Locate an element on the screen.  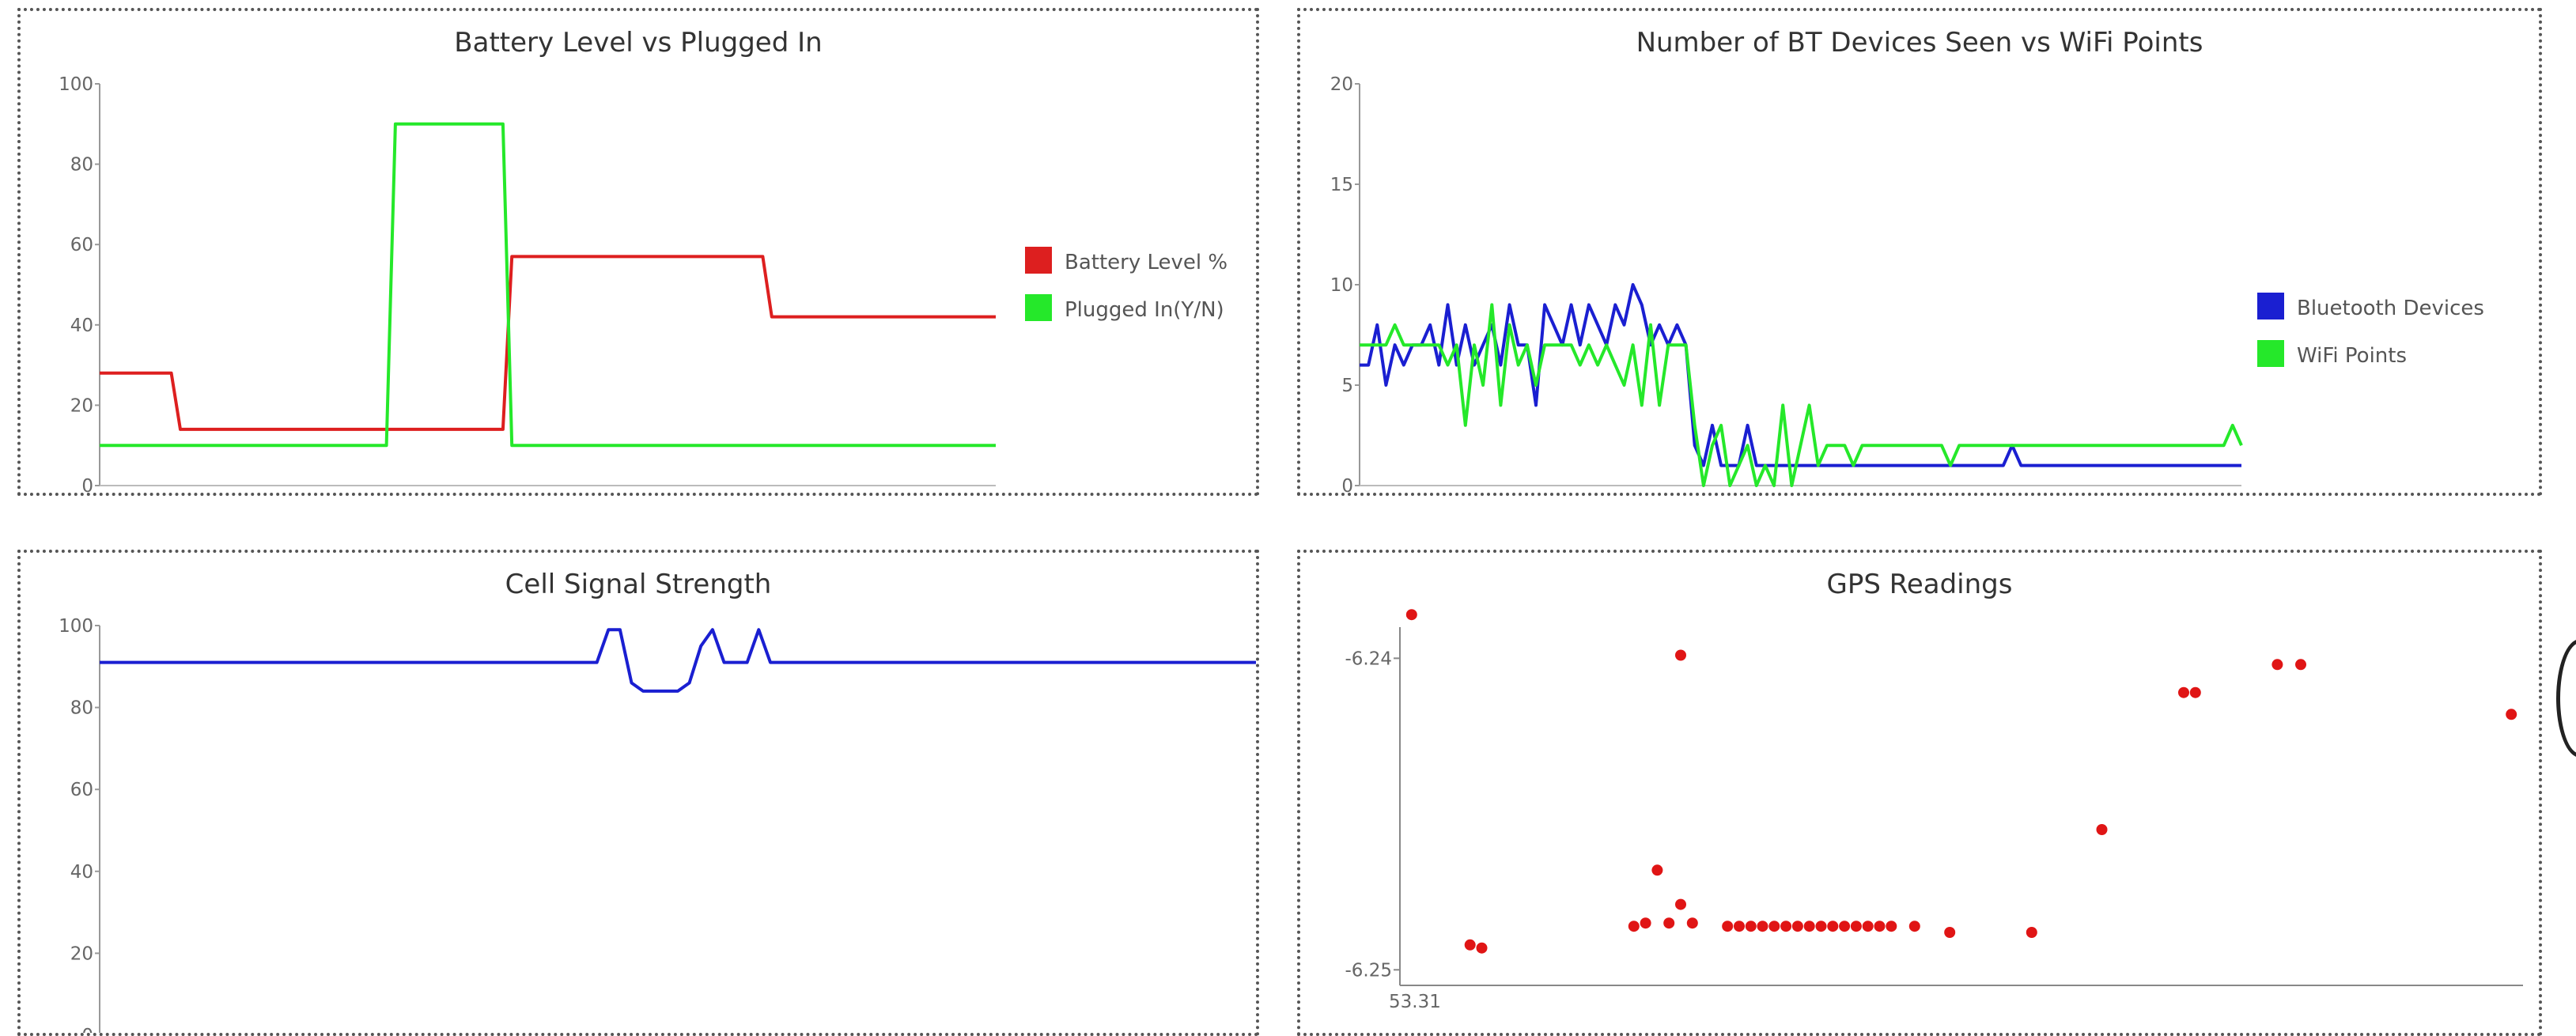
y-tick-label: 10 is located at coordinates (1341, 285).